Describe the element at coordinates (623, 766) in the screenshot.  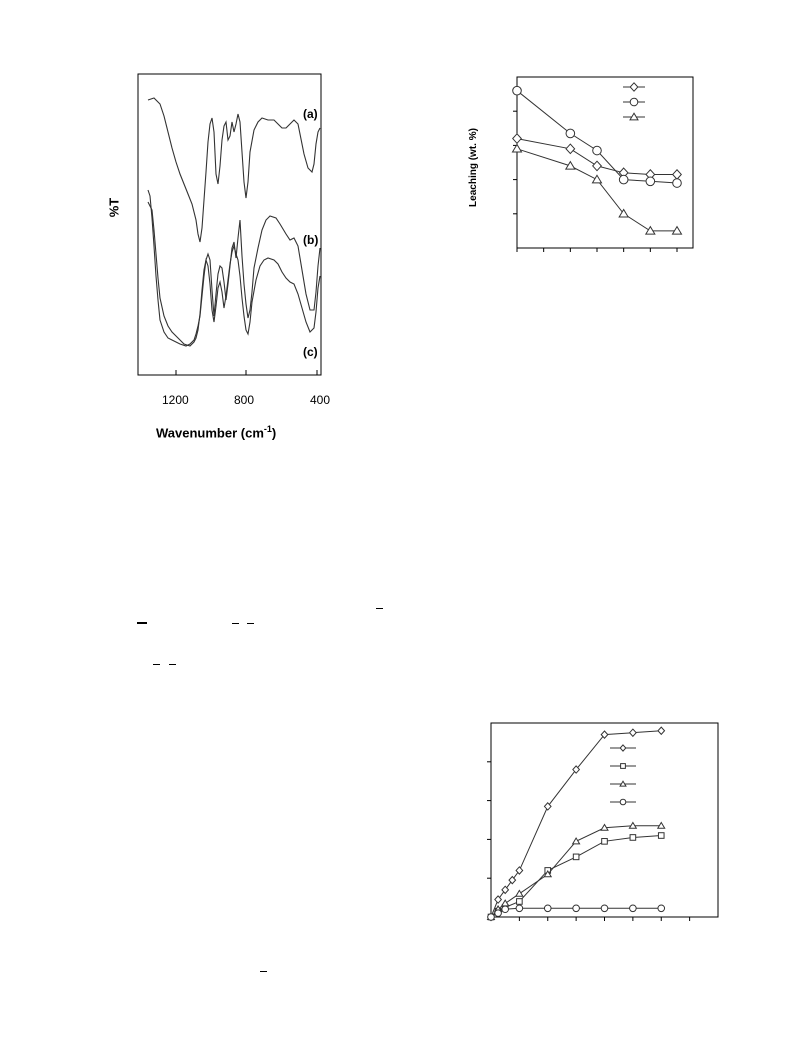
I see `legend-marker-square` at that location.